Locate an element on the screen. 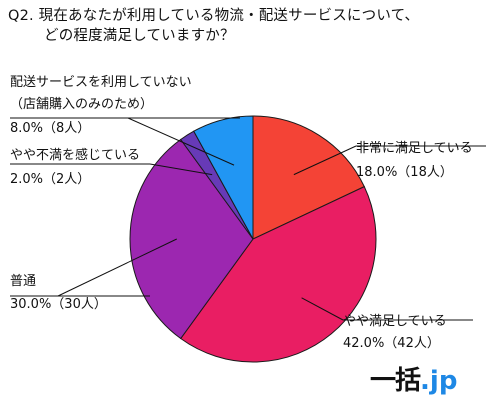 Image resolution: width=491 pixels, height=400 pixels. logo-tld: jp is located at coordinates (443, 381).